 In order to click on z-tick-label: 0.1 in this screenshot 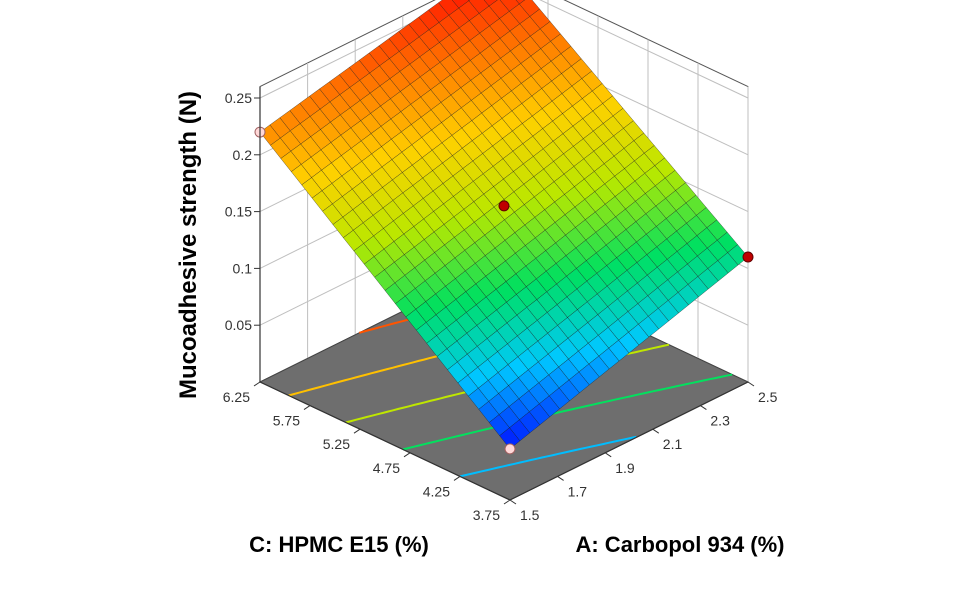, I will do `click(243, 268)`.